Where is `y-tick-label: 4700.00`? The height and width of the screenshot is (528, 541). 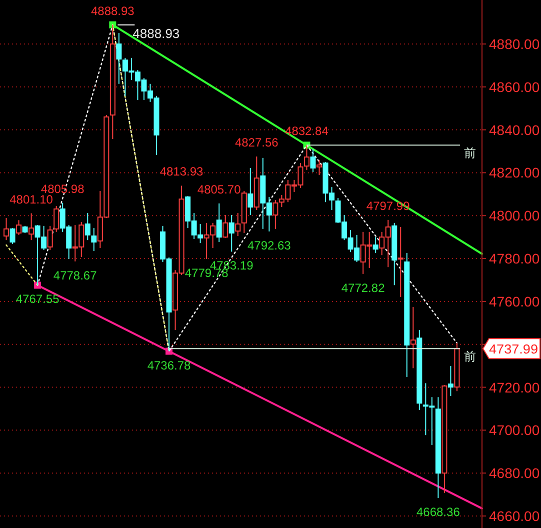
y-tick-label: 4700.00 is located at coordinates (514, 430).